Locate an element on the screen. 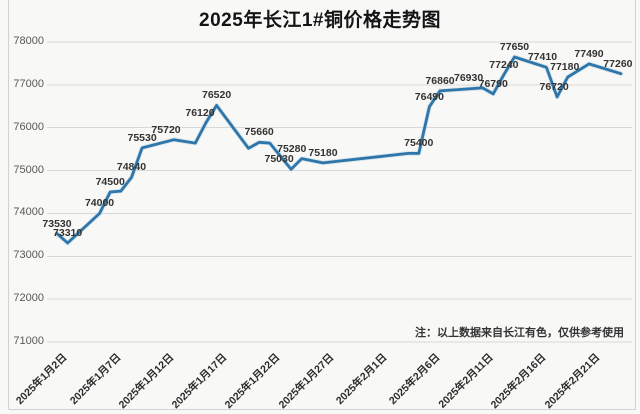 The width and height of the screenshot is (640, 414). data-point-label: 75180 is located at coordinates (323, 152).